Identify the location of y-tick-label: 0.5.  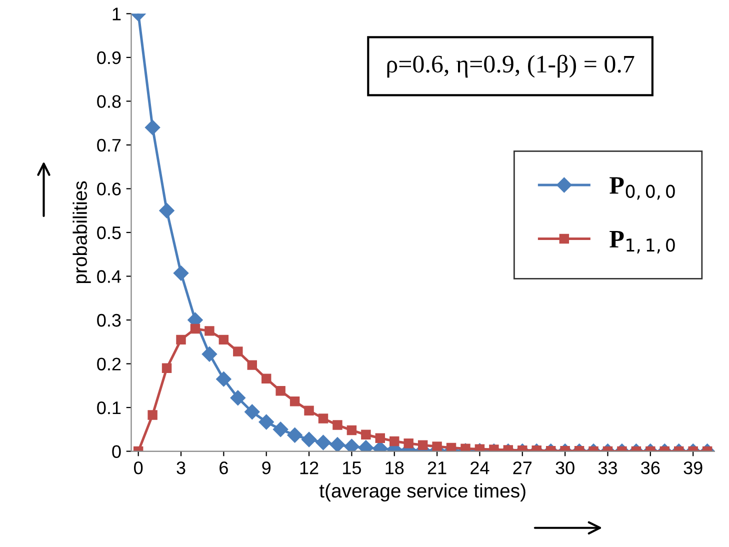
(109, 233).